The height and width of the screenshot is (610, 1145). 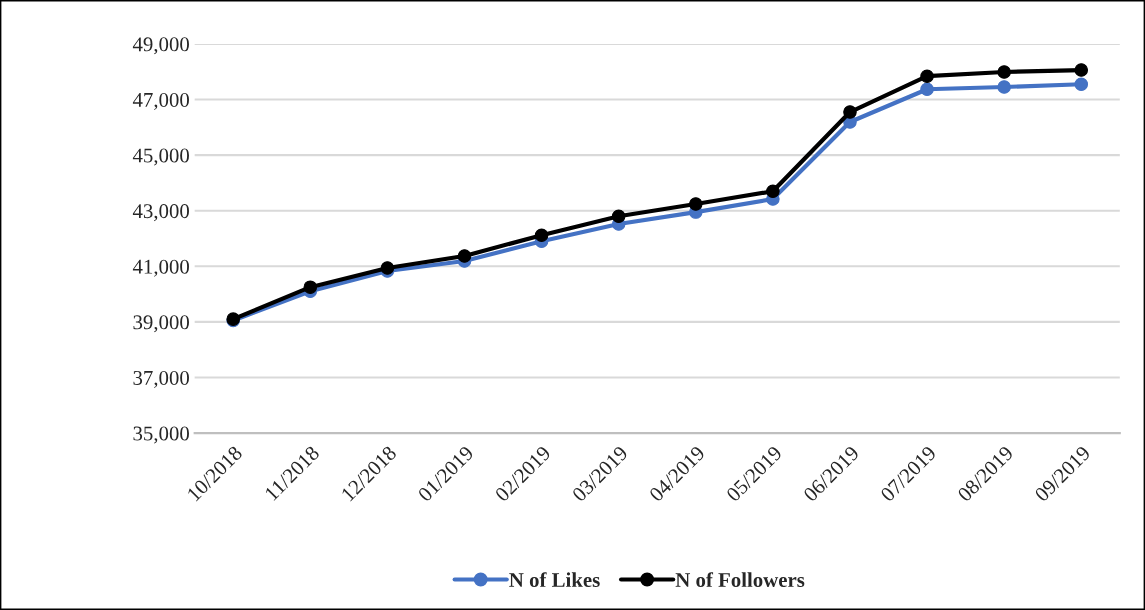 I want to click on y-tick-label: 49,000, so click(x=160, y=46).